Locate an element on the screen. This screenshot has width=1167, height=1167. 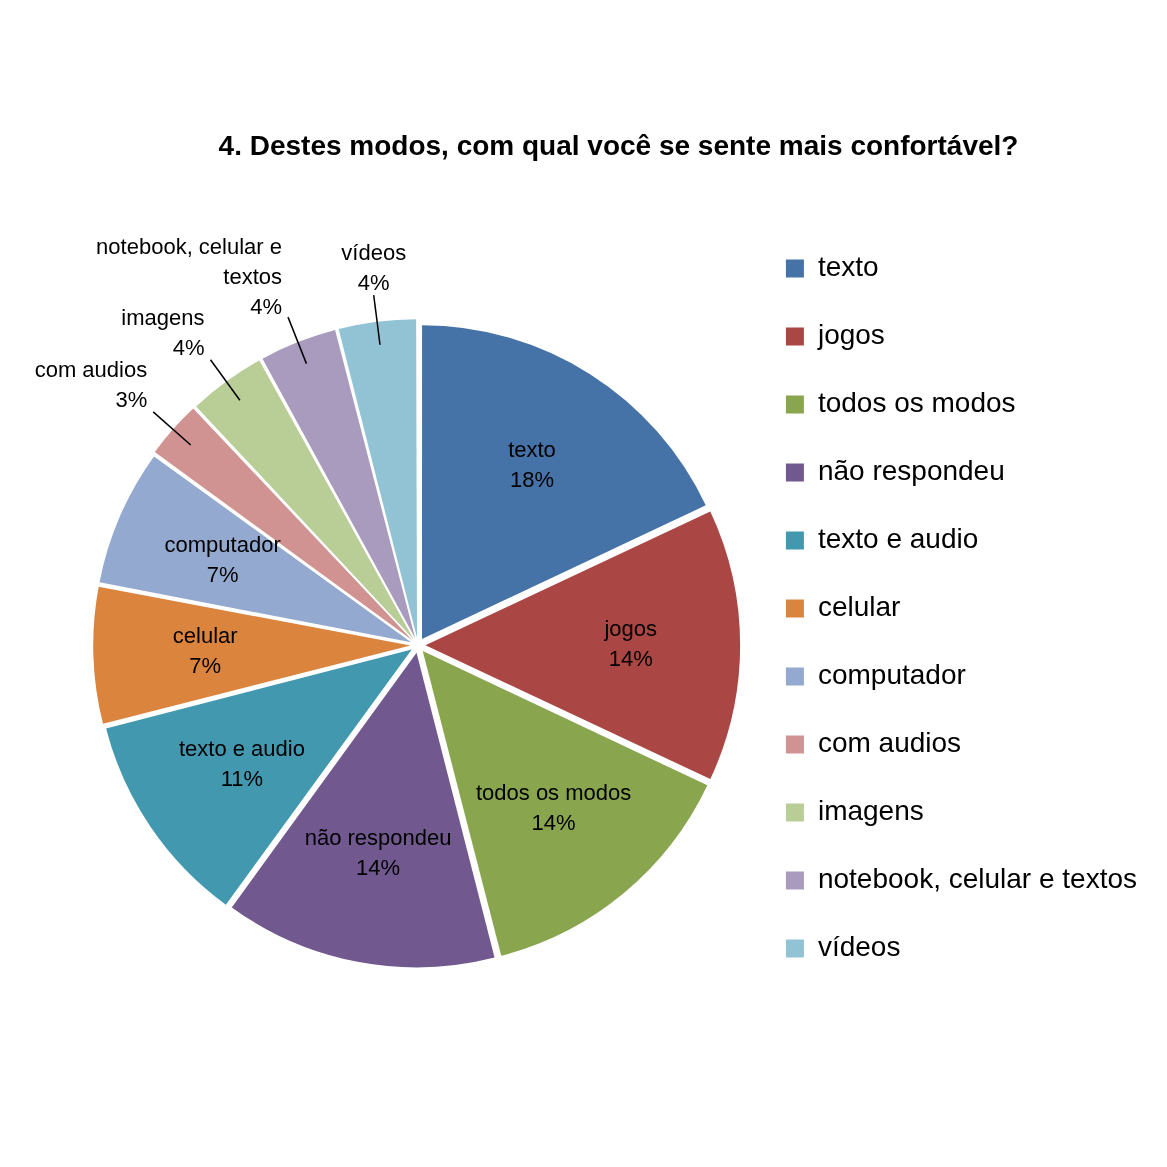
legend-label: com audios is located at coordinates (889, 743).